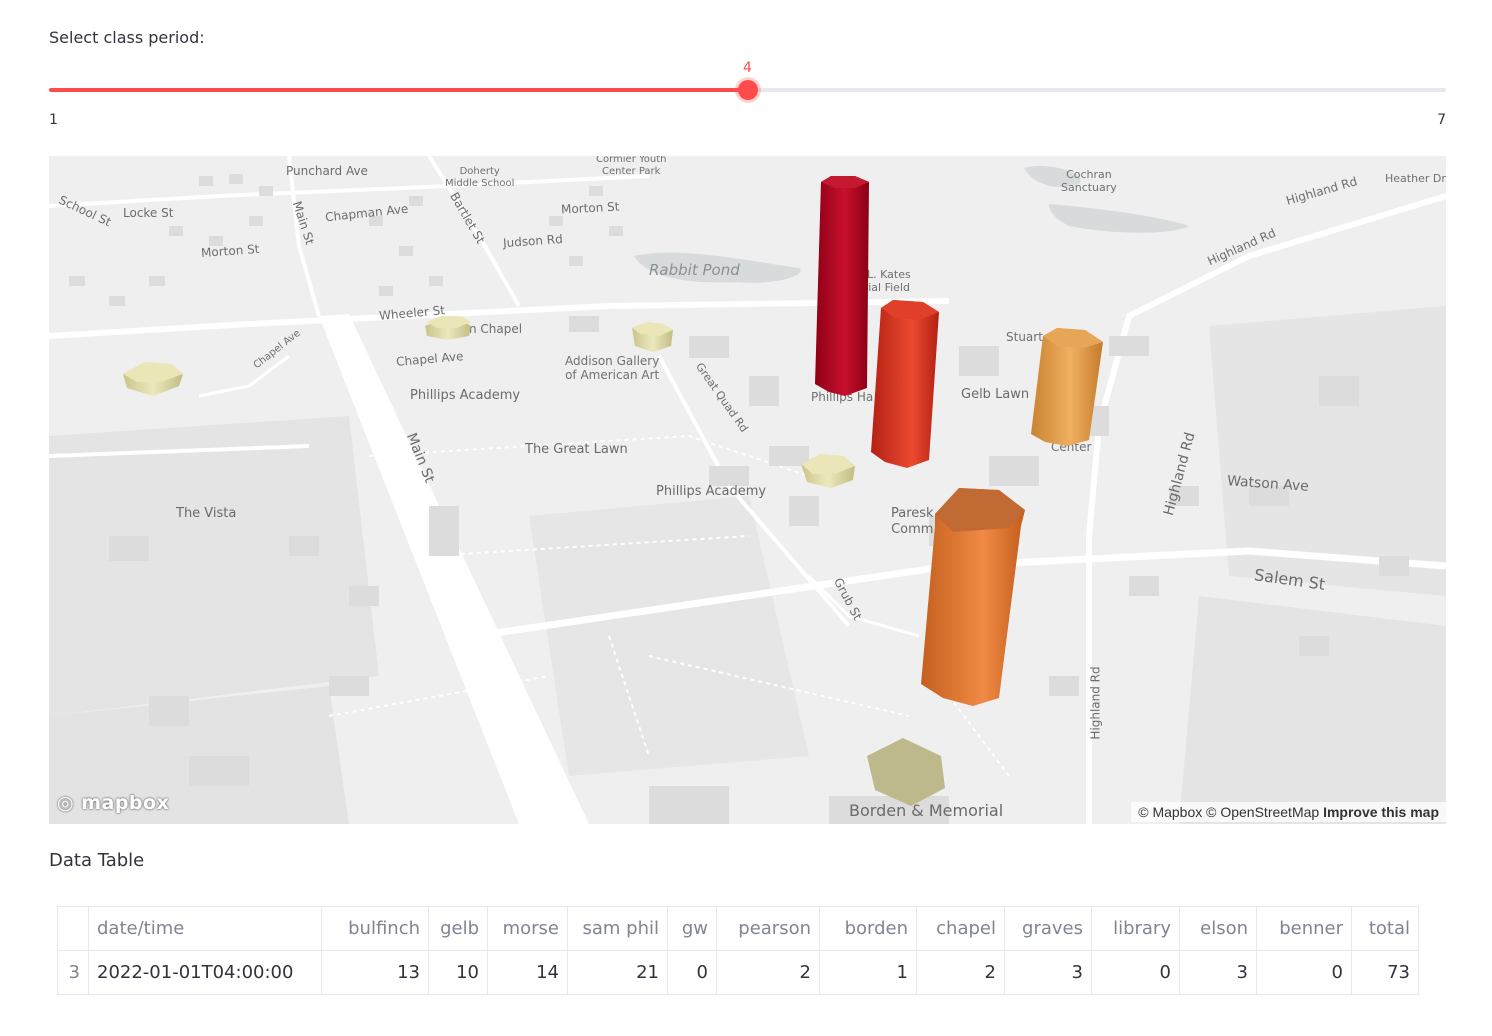 This screenshot has height=1036, width=1492. Describe the element at coordinates (1381, 812) in the screenshot. I see `improve-map-link: Improve this map` at that location.